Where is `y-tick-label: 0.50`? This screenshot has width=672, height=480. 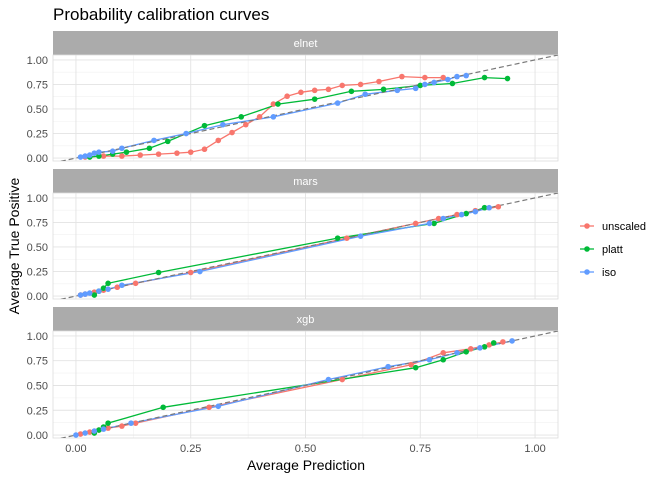
y-tick-label: 0.50 is located at coordinates (37, 248).